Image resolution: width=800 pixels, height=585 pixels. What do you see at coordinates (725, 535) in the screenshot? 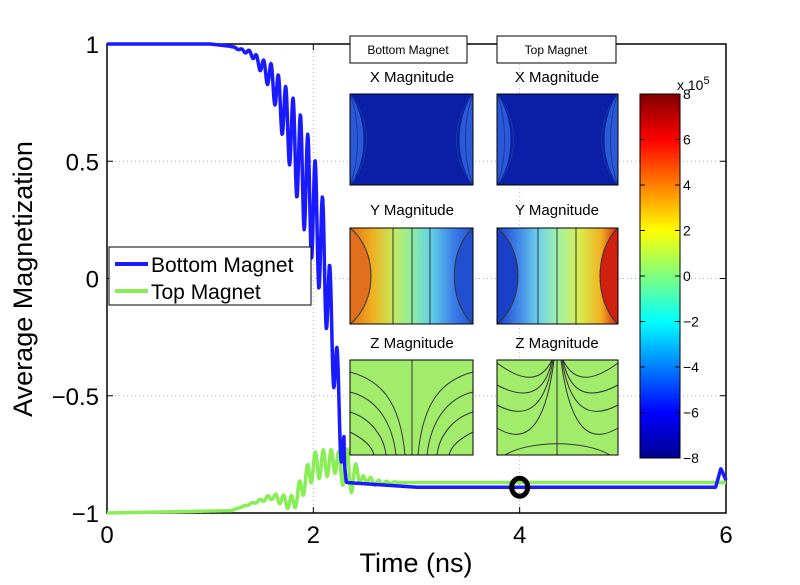
I see `x-tick-label-3: 6` at bounding box center [725, 535].